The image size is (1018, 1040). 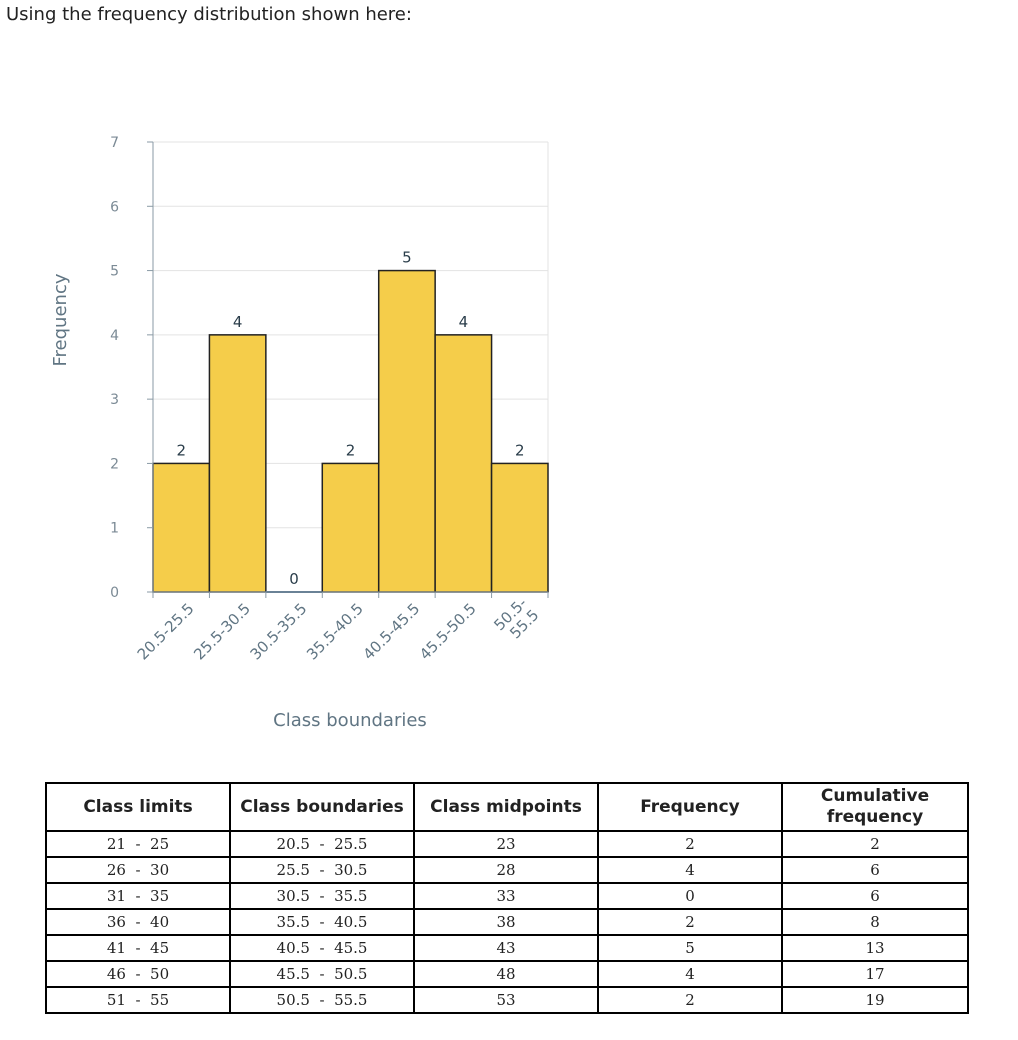 I want to click on header-class-boundaries: Class boundaries, so click(x=322, y=807).